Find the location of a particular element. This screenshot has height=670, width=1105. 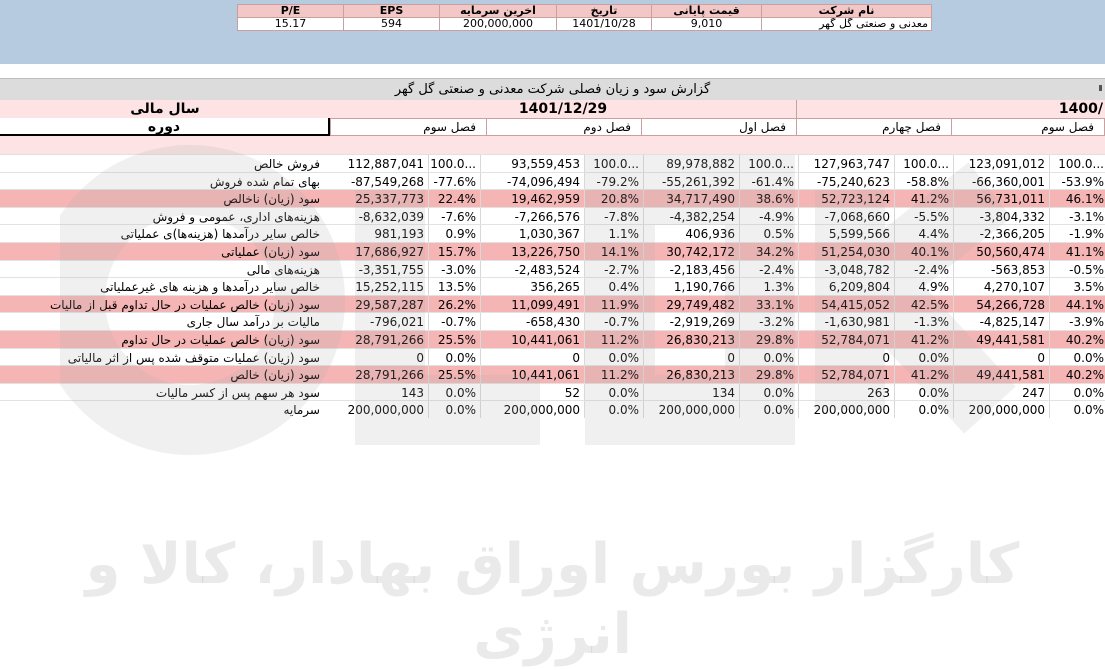

amount-cell: 1,190,766 is located at coordinates (692, 286).